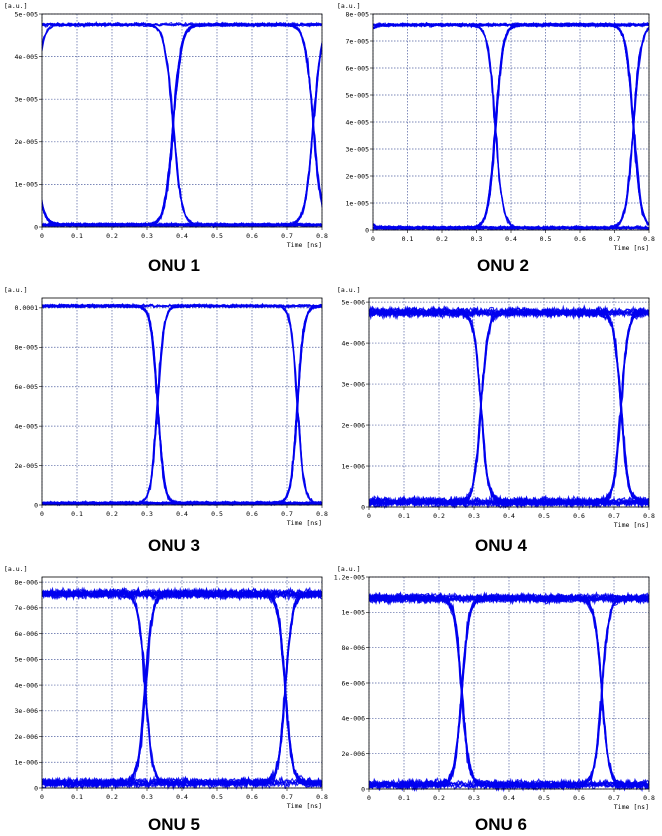 This screenshot has height=836, width=662. Describe the element at coordinates (501, 545) in the screenshot. I see `onu4-caption: ONU 4` at that location.